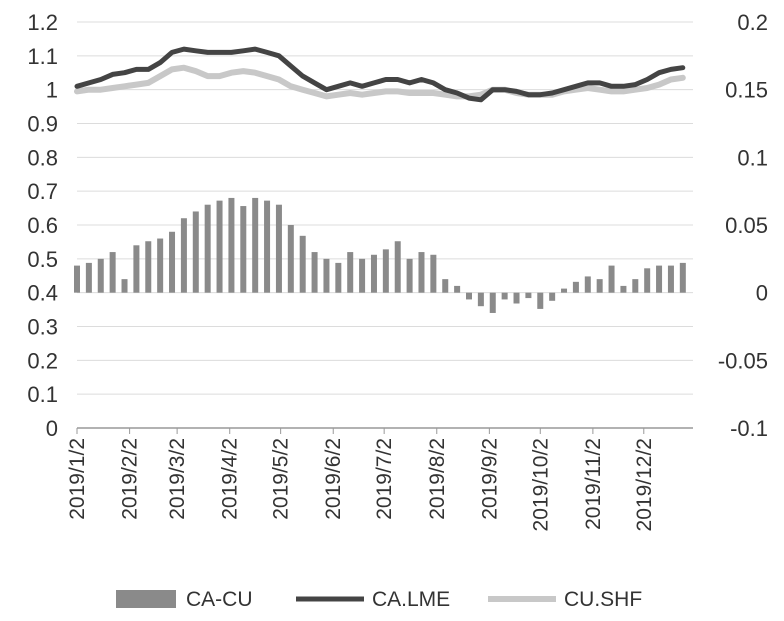 The width and height of the screenshot is (784, 621). I want to click on left-axis-tick-label: 0.8, so click(42, 157).